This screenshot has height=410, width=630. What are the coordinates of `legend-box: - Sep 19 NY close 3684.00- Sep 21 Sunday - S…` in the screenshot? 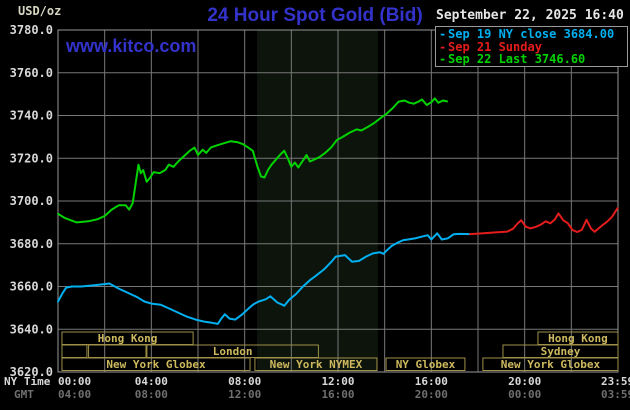 It's located at (531, 46).